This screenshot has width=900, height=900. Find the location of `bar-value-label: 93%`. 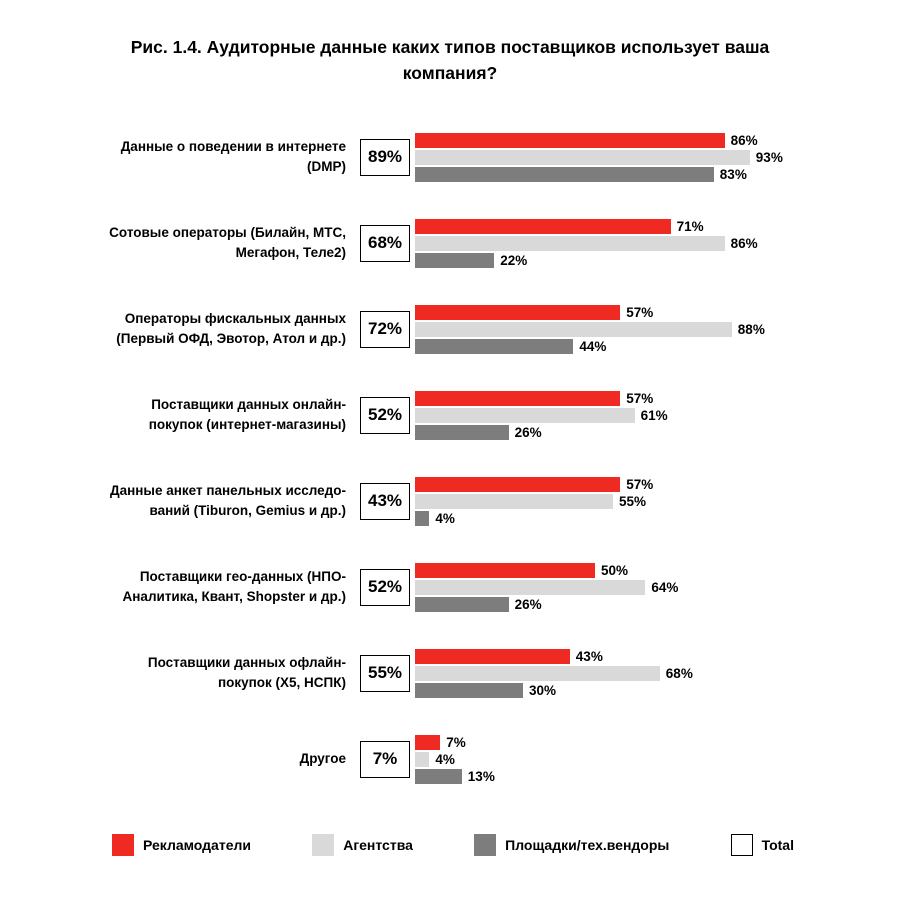

bar-value-label: 93% is located at coordinates (769, 157).